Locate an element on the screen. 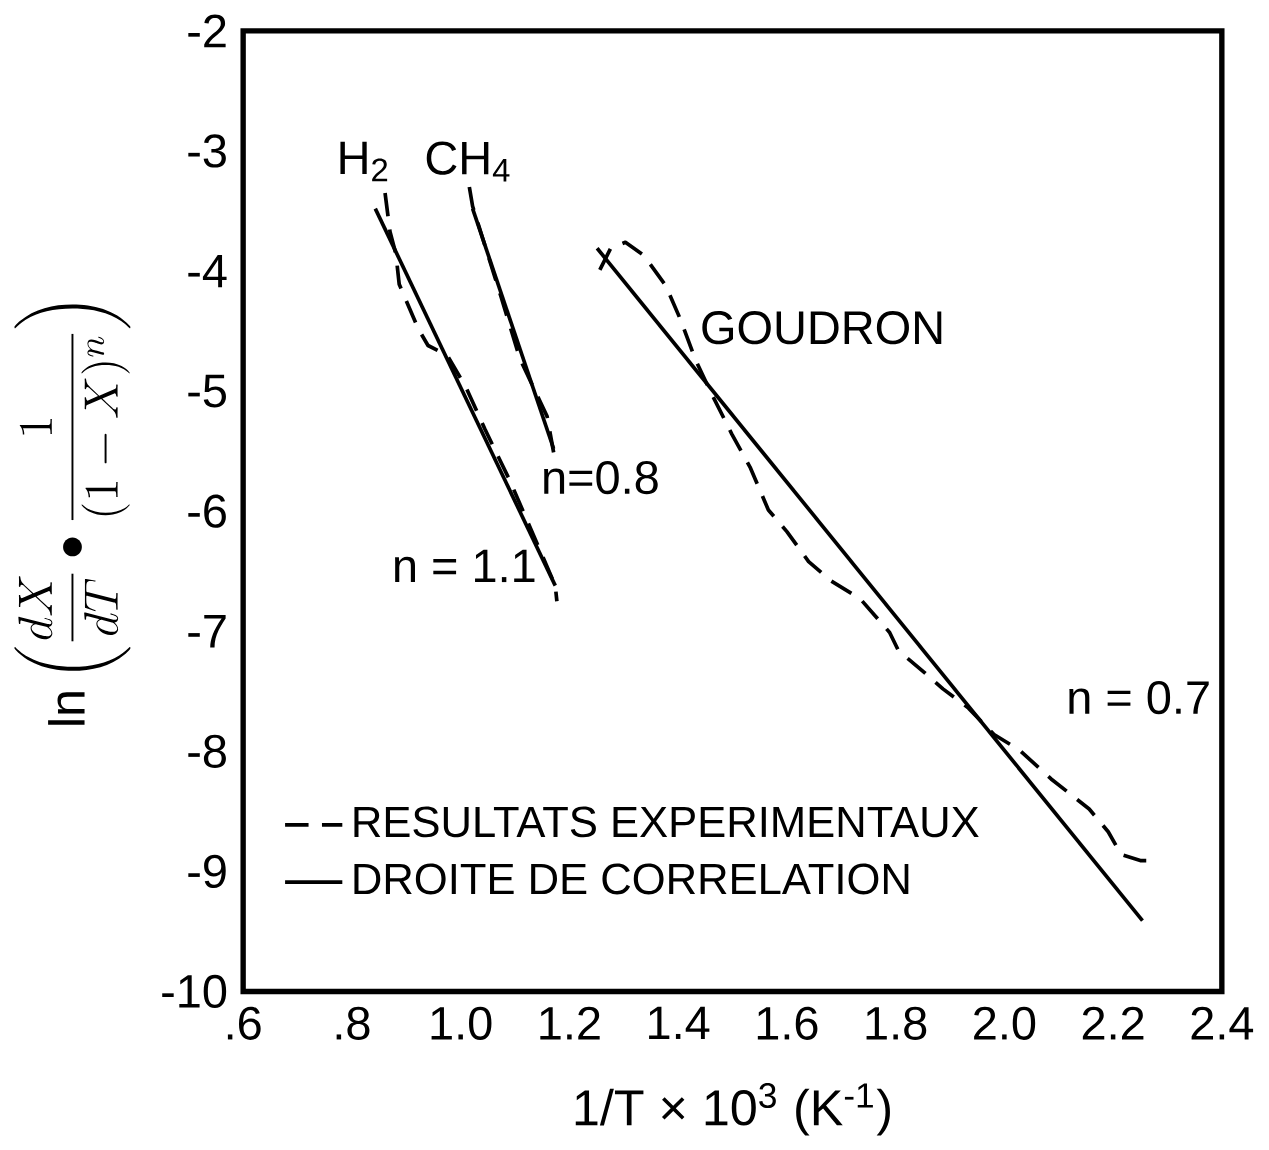 This screenshot has width=1269, height=1150. x-tick-label: .8 is located at coordinates (353, 1023).